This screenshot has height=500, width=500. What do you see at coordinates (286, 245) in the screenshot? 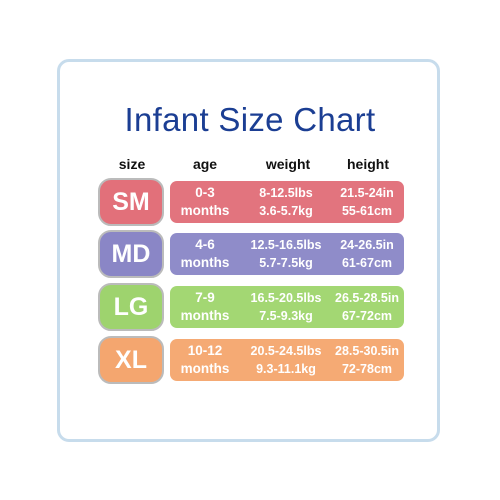
I see `weight-lbs: 12.5-16.5lbs` at bounding box center [286, 245].